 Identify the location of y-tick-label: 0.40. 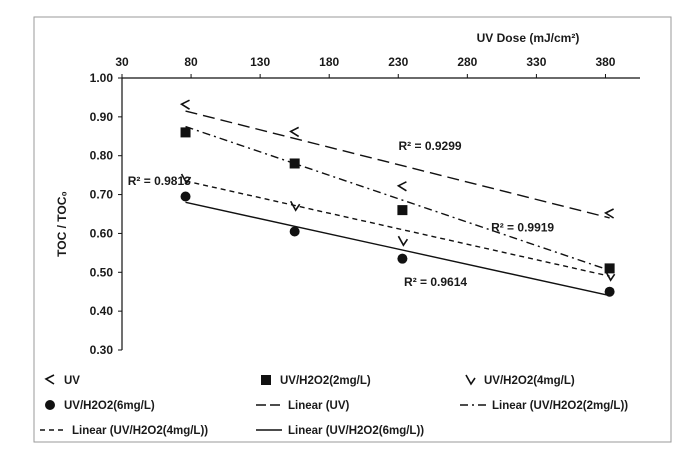
(102, 311).